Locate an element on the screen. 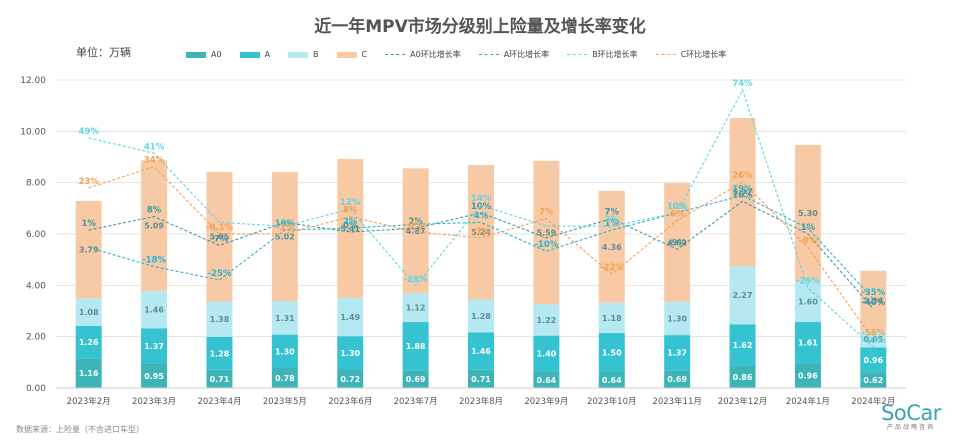  growth-rate-label: -18% is located at coordinates (154, 261).